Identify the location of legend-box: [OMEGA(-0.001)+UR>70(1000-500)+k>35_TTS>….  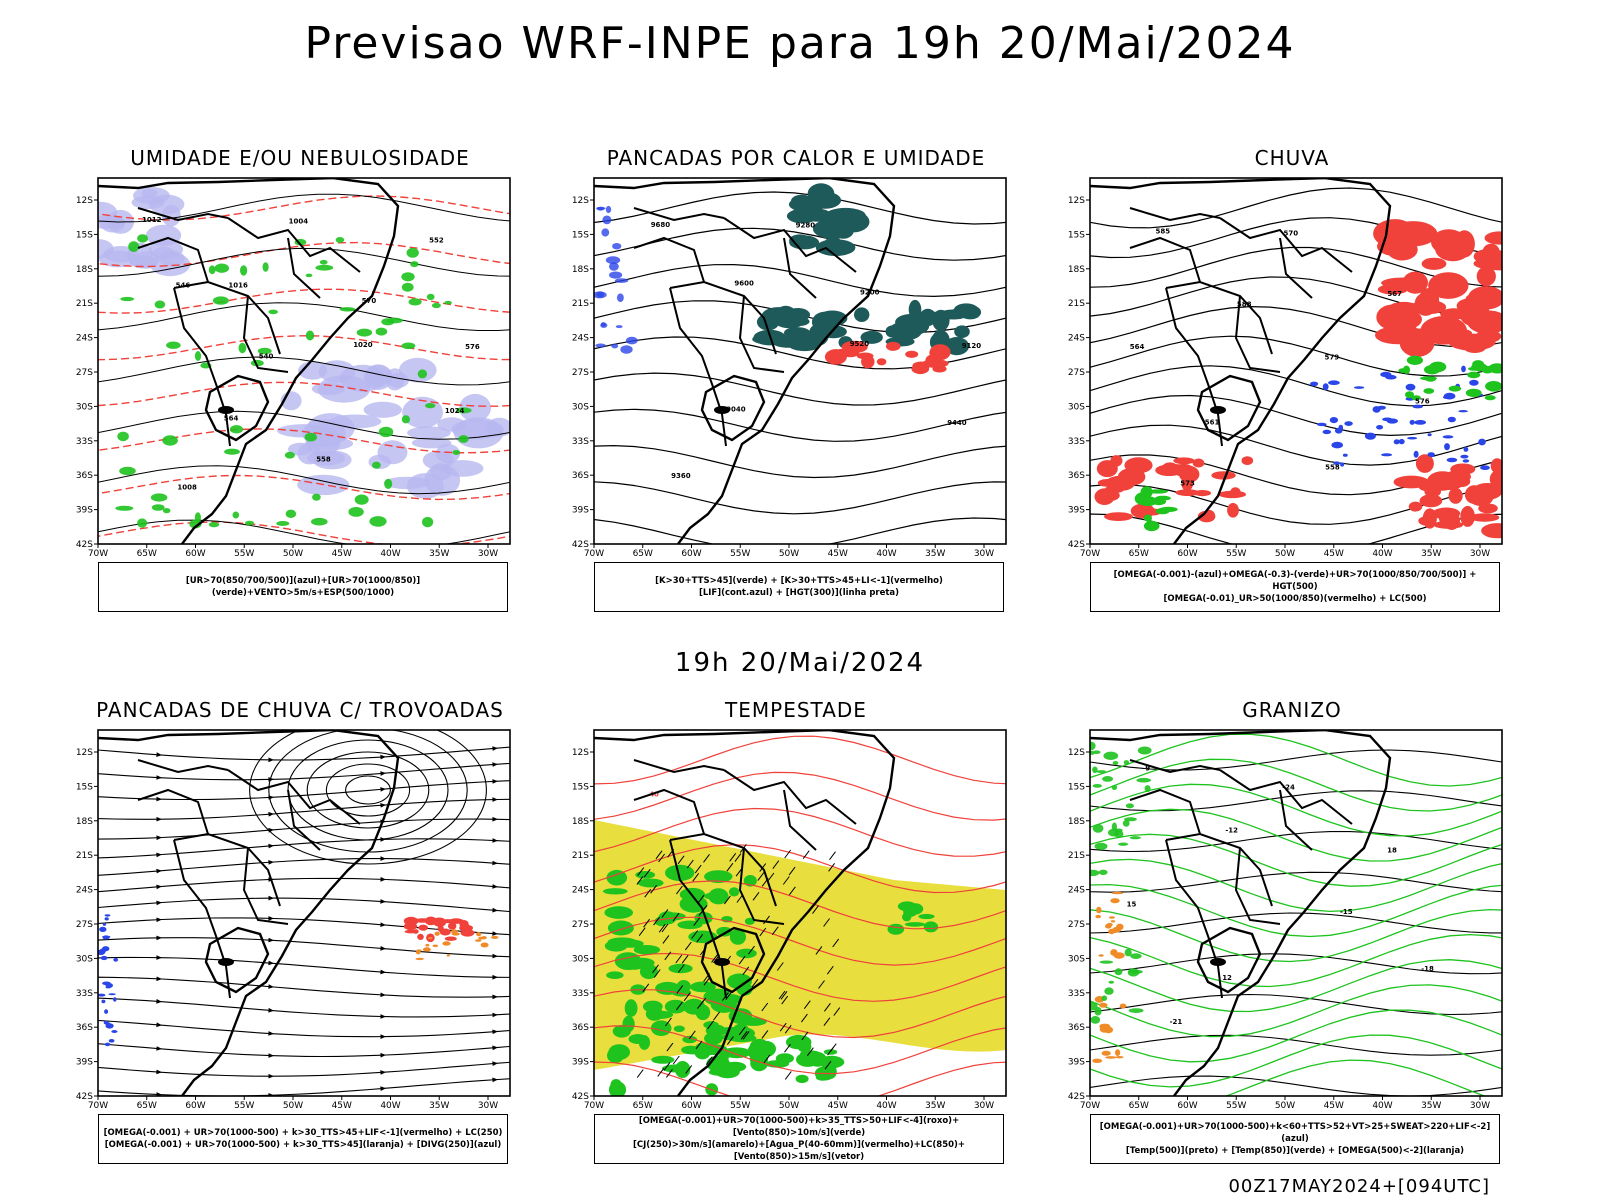
(799, 1139).